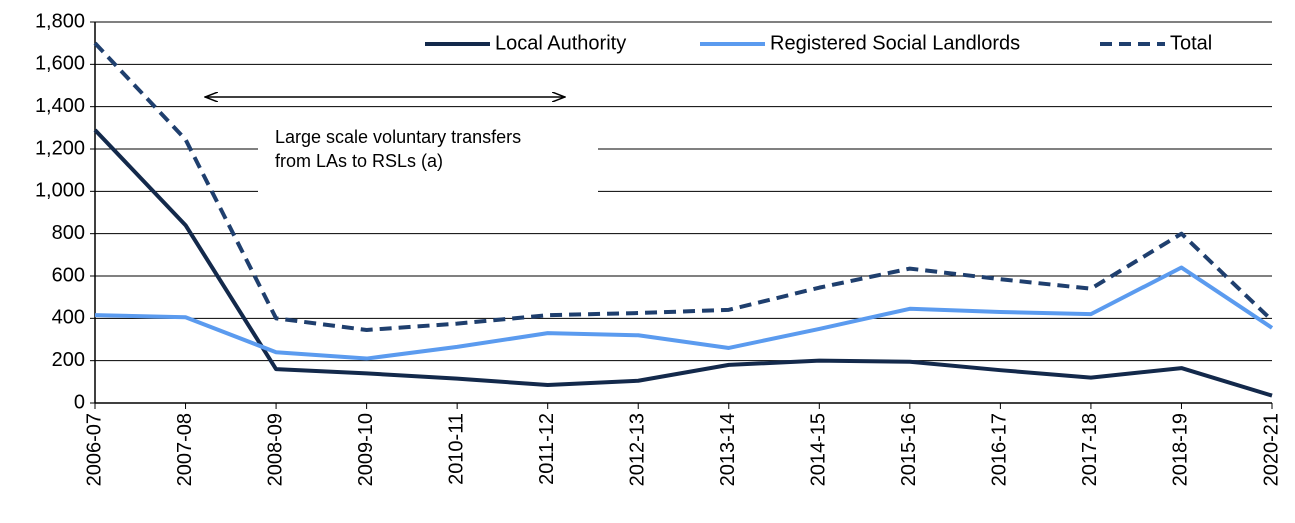 This screenshot has width=1295, height=523. Describe the element at coordinates (60, 106) in the screenshot. I see `y-tick-label: 1,400` at that location.